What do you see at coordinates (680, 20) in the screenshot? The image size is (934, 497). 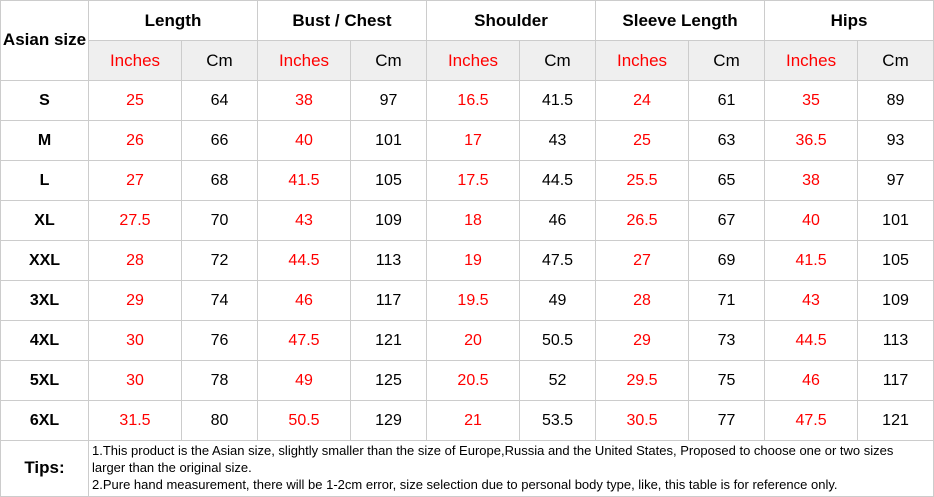 I see `group-header-sleeve-length: Sleeve Length` at bounding box center [680, 20].